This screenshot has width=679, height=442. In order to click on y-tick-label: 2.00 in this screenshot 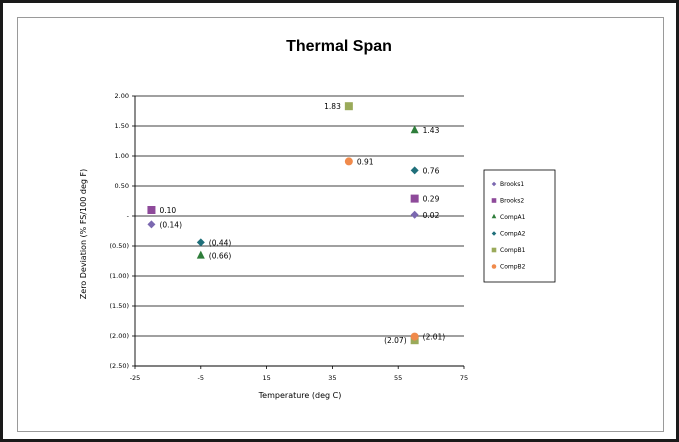, I will do `click(122, 96)`.